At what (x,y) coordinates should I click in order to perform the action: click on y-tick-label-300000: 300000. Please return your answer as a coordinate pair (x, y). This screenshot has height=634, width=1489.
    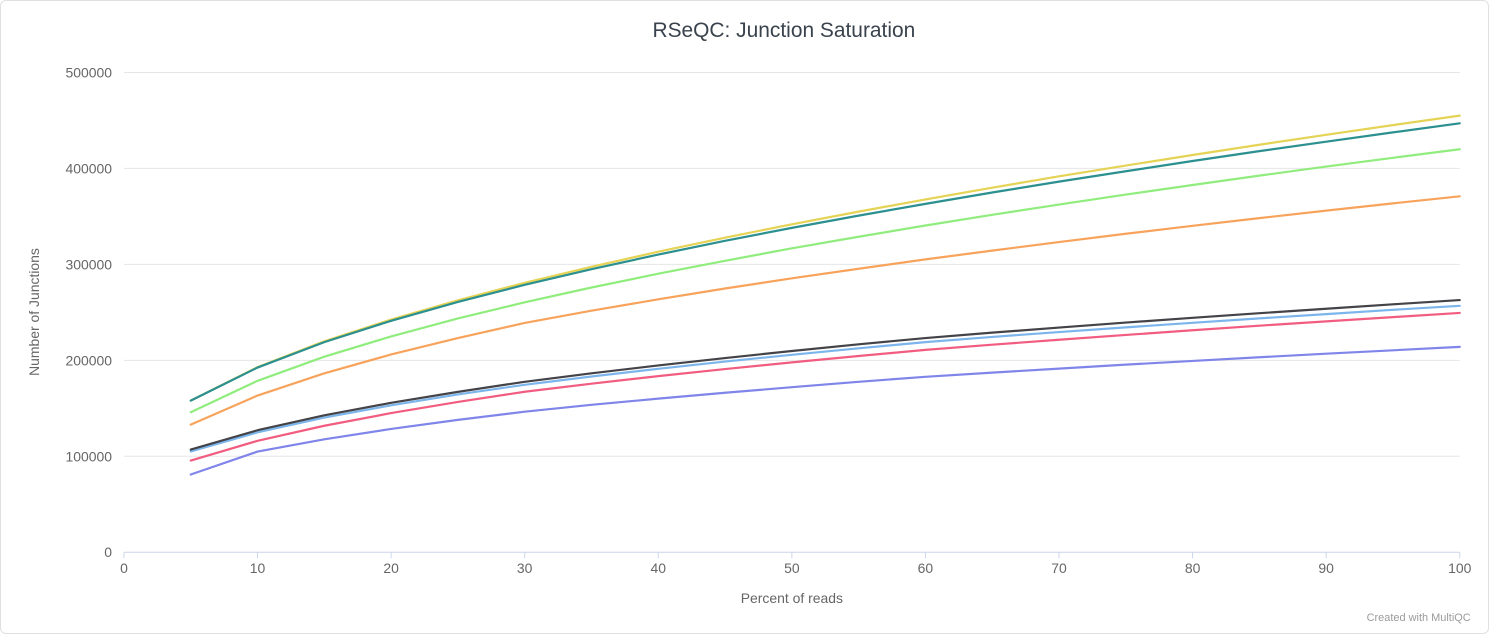
    Looking at the image, I should click on (88, 264).